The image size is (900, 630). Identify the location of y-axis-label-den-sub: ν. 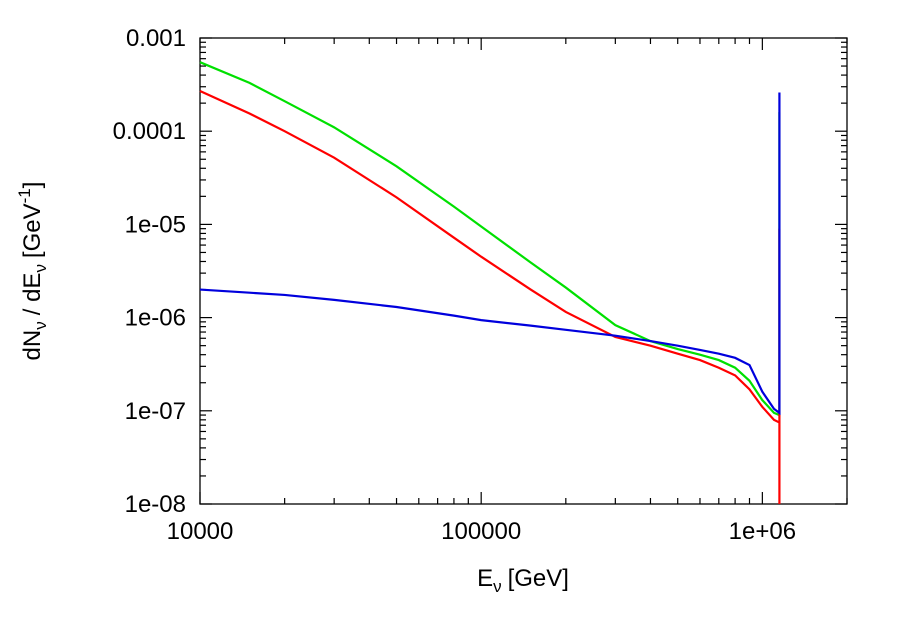
(40, 268).